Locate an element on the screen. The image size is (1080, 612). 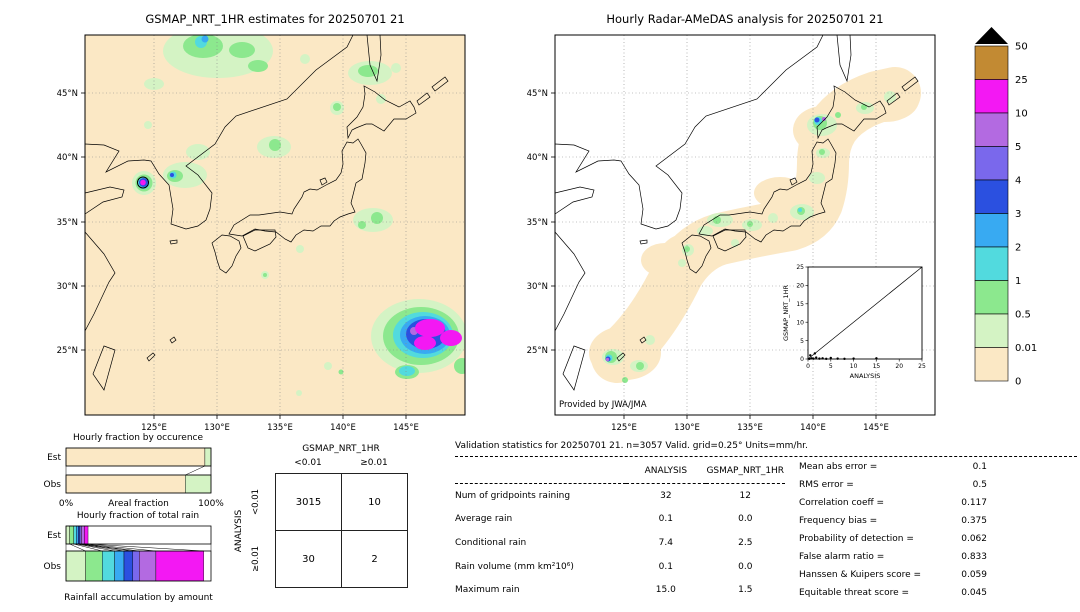
stats-row-label: Conditional rain is located at coordinates (491, 542).